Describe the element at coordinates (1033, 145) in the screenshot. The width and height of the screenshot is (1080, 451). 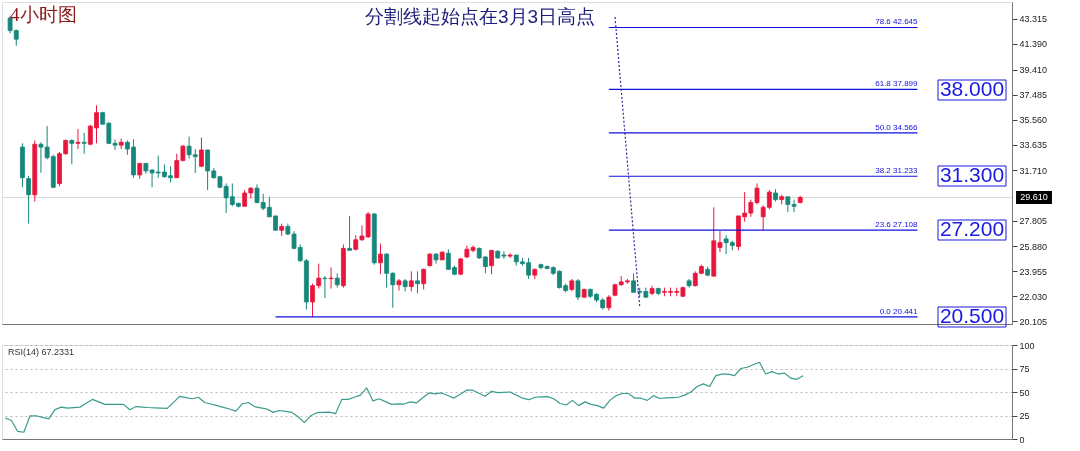
I see `y-tick-label: 33.635` at that location.